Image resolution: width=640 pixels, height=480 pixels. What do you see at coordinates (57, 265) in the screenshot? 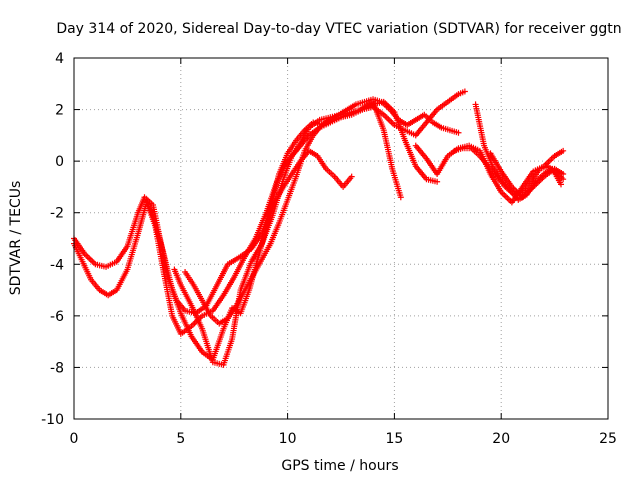
I see `y-tick-label: -4` at bounding box center [57, 265].